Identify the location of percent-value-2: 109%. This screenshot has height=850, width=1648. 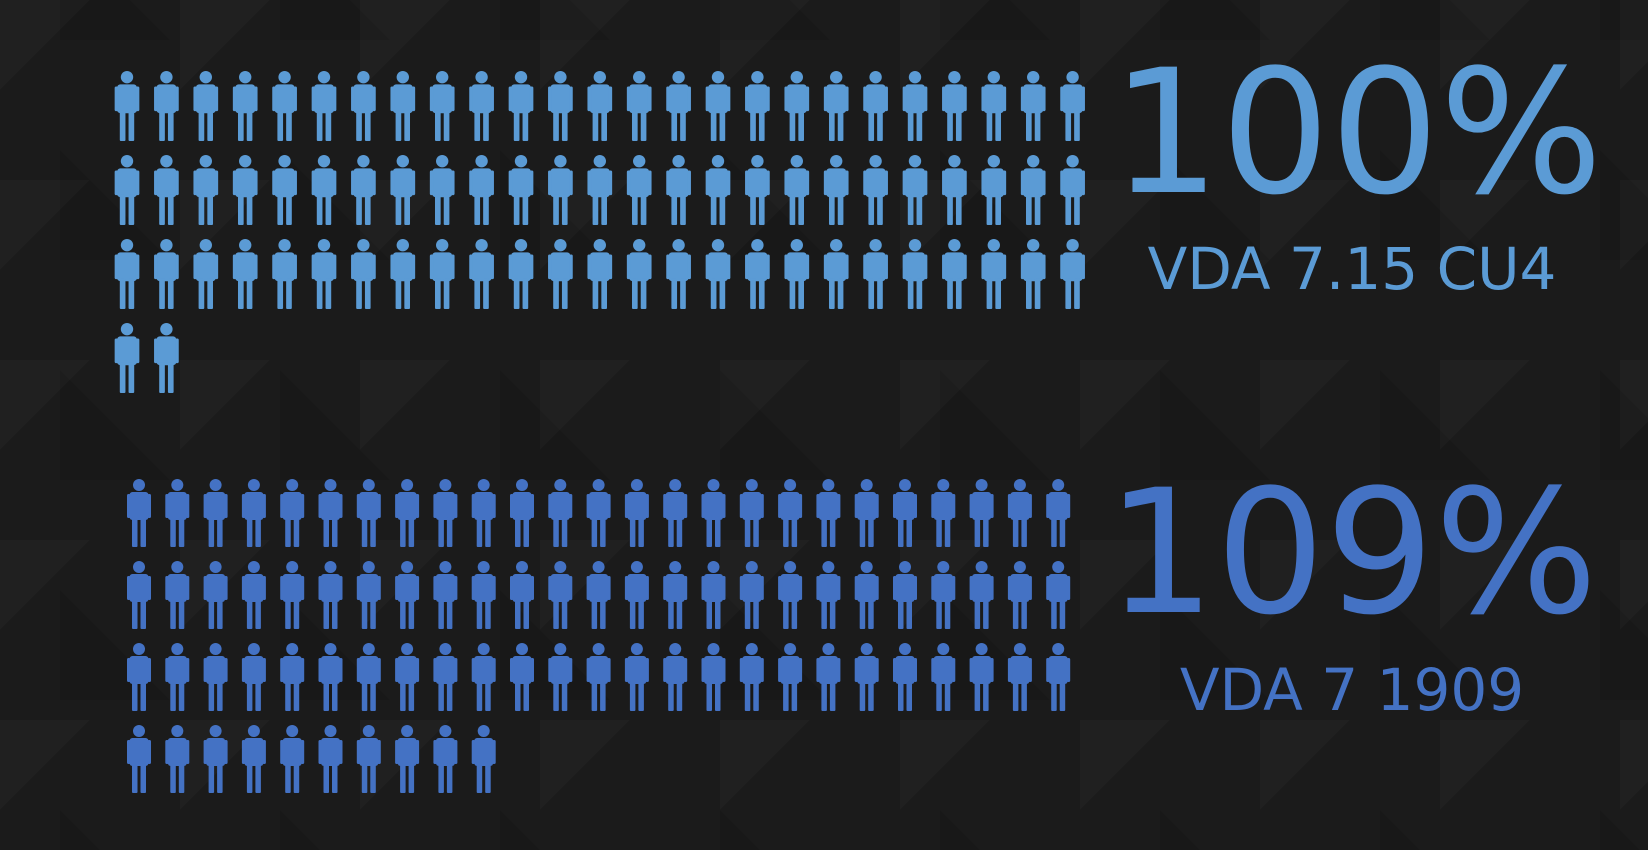
(1352, 552).